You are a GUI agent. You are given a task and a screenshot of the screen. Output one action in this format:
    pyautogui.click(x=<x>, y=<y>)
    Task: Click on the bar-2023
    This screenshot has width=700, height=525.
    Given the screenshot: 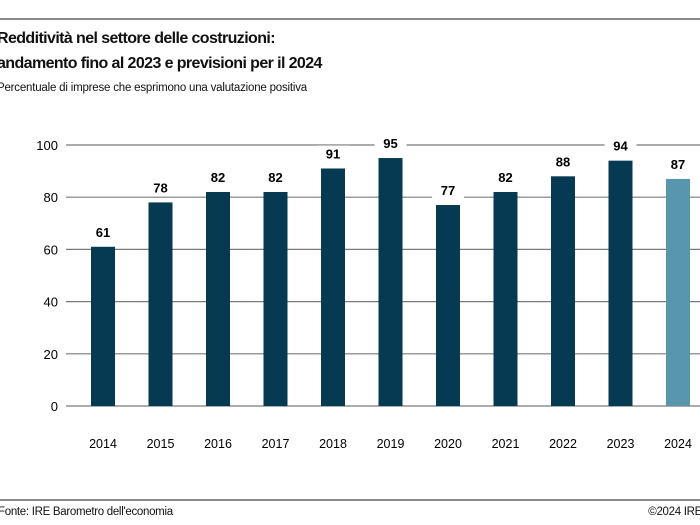 What is the action you would take?
    pyautogui.click(x=620, y=283)
    